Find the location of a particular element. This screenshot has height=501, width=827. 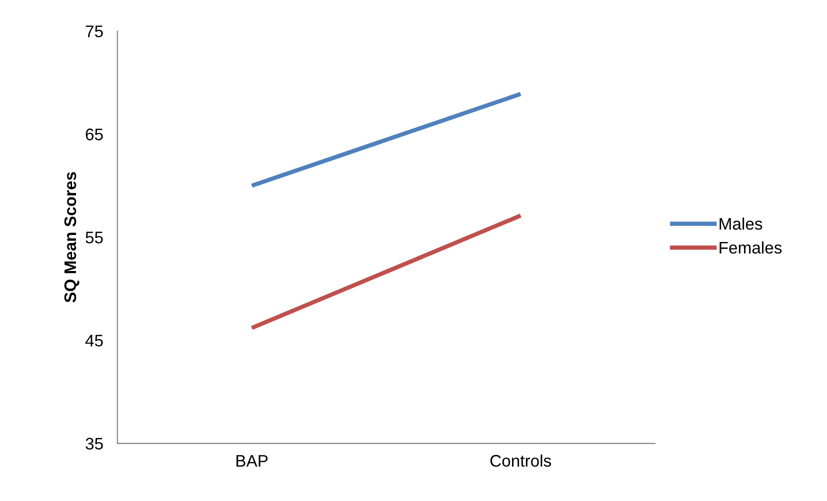

x-tick-label: Controls is located at coordinates (521, 460).